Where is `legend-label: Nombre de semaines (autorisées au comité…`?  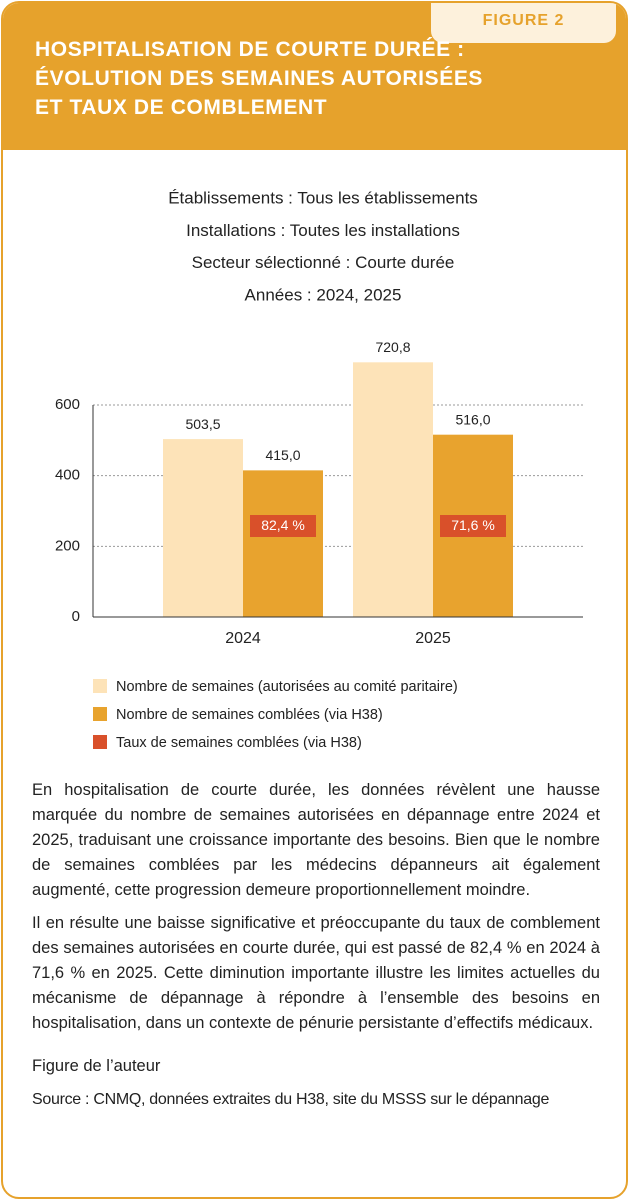
legend-label: Nombre de semaines (autorisées au comité… is located at coordinates (287, 687).